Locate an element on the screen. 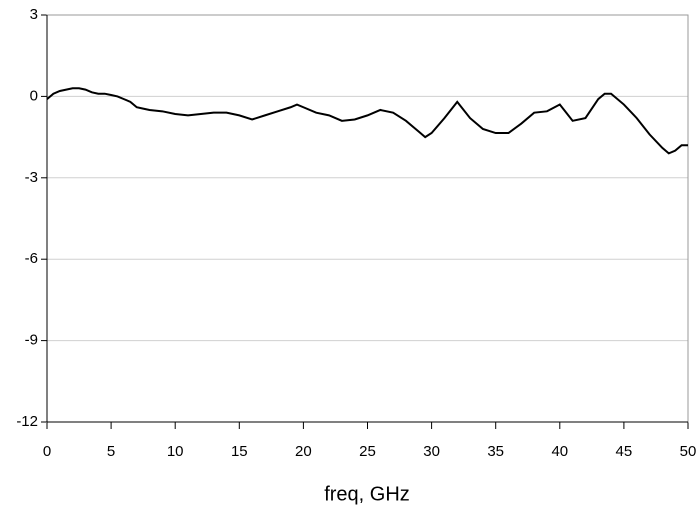 This screenshot has height=519, width=700. x-tick-label: 0 is located at coordinates (47, 451).